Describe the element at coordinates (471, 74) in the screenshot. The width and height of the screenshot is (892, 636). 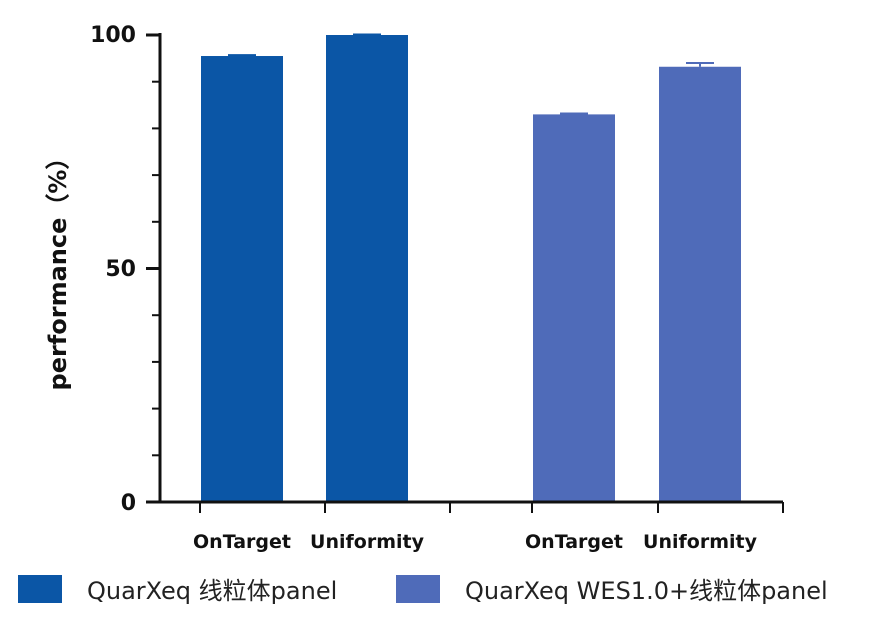
I see `error-bars-layer` at that location.